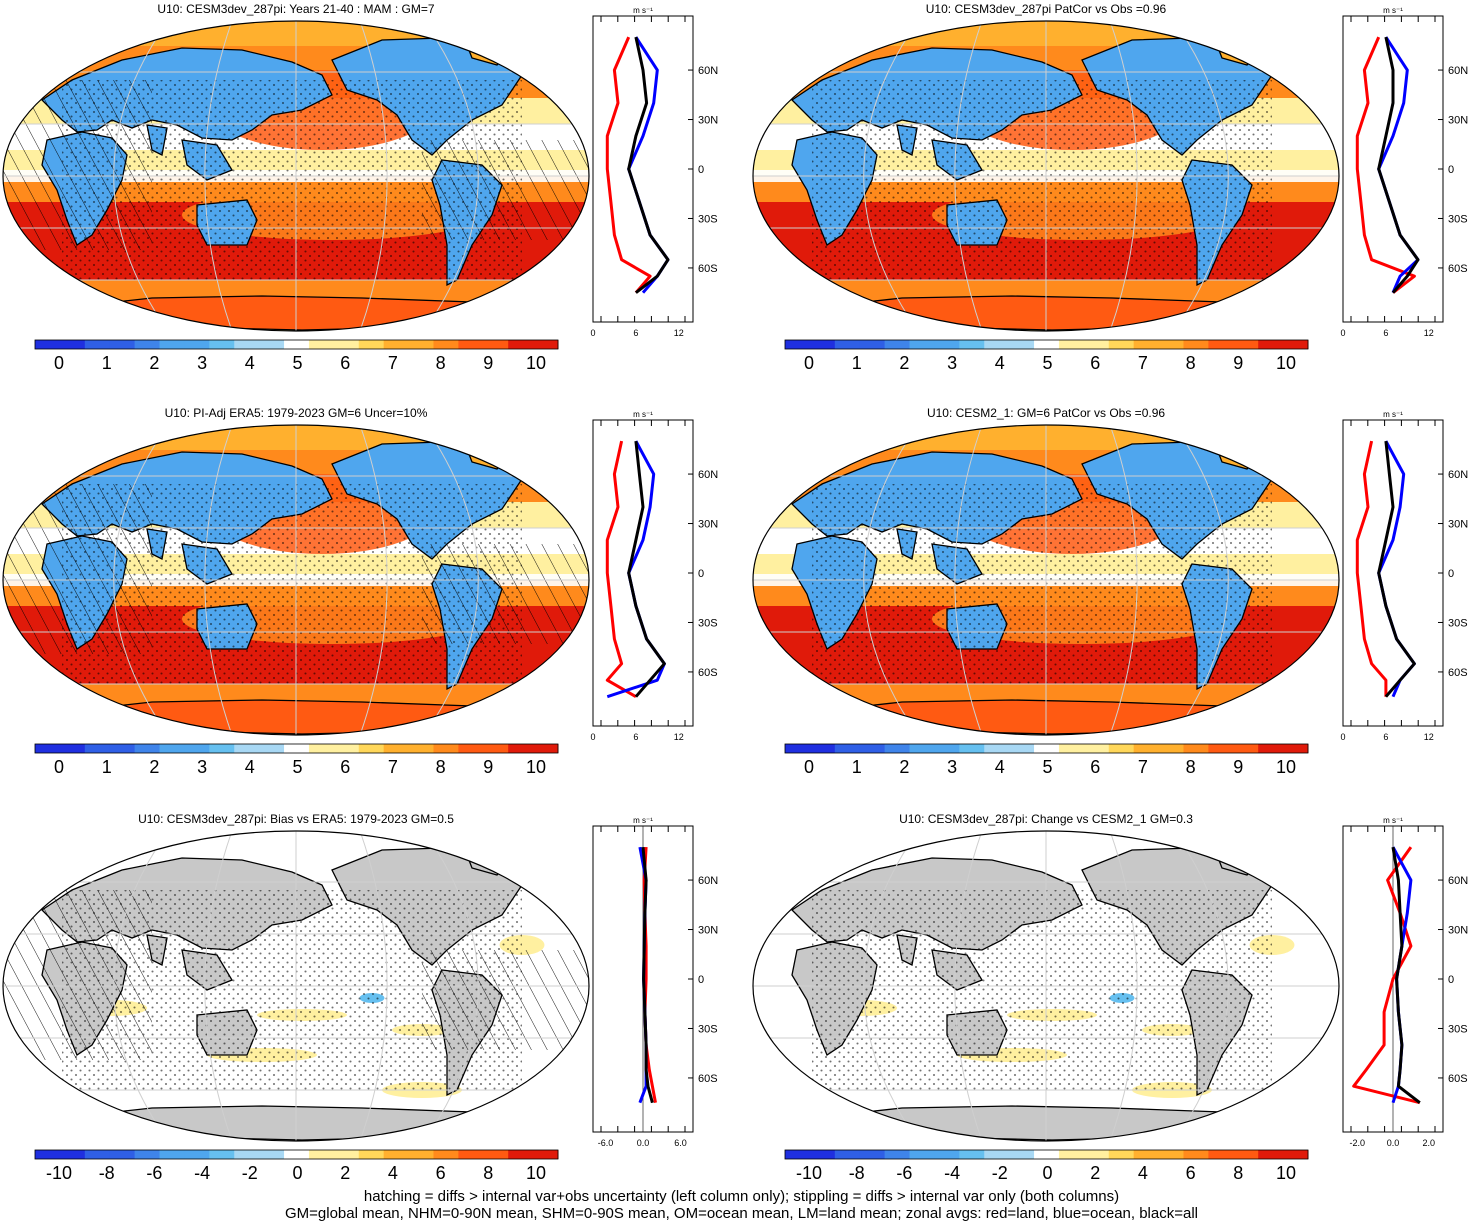 The width and height of the screenshot is (1483, 1222). Describe the element at coordinates (857, 363) in the screenshot. I see `colorbar-label: 1` at that location.